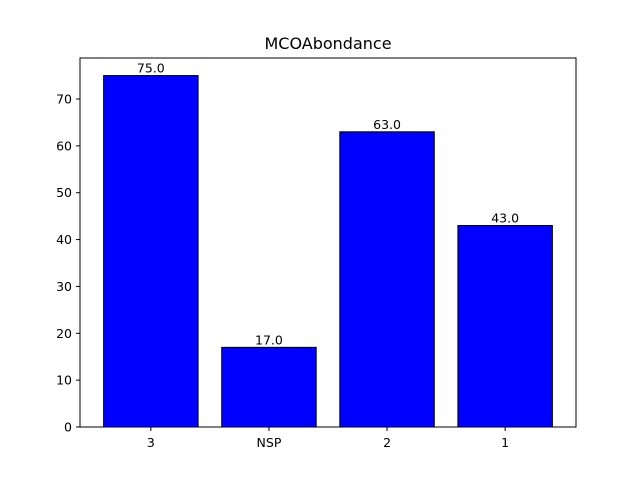 The width and height of the screenshot is (640, 480). Describe the element at coordinates (64, 99) in the screenshot. I see `y-tick-label: 70` at that location.